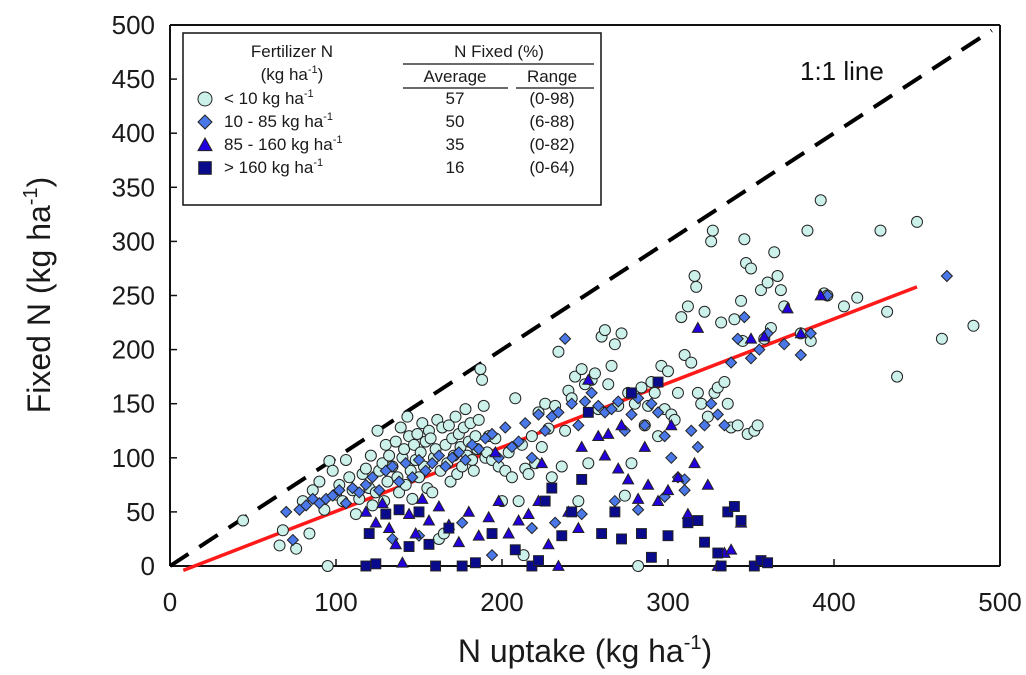 The image size is (1026, 675). What do you see at coordinates (455, 98) in the screenshot?
I see `legend-average-value: 57` at bounding box center [455, 98].